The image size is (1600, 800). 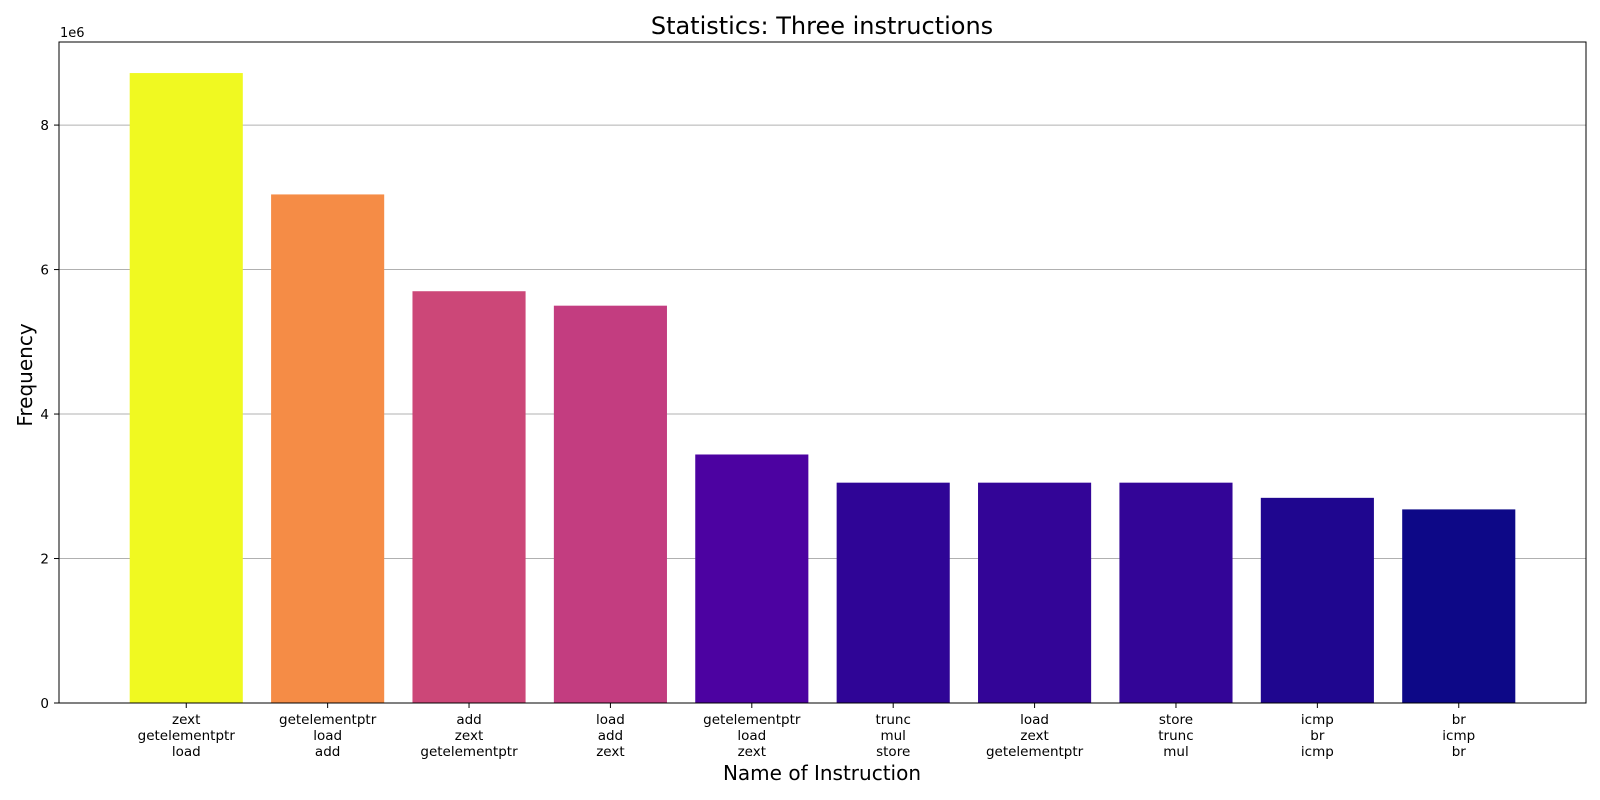 I want to click on y-axis-ticks: 0 2 4 6 8, so click(x=49, y=415).